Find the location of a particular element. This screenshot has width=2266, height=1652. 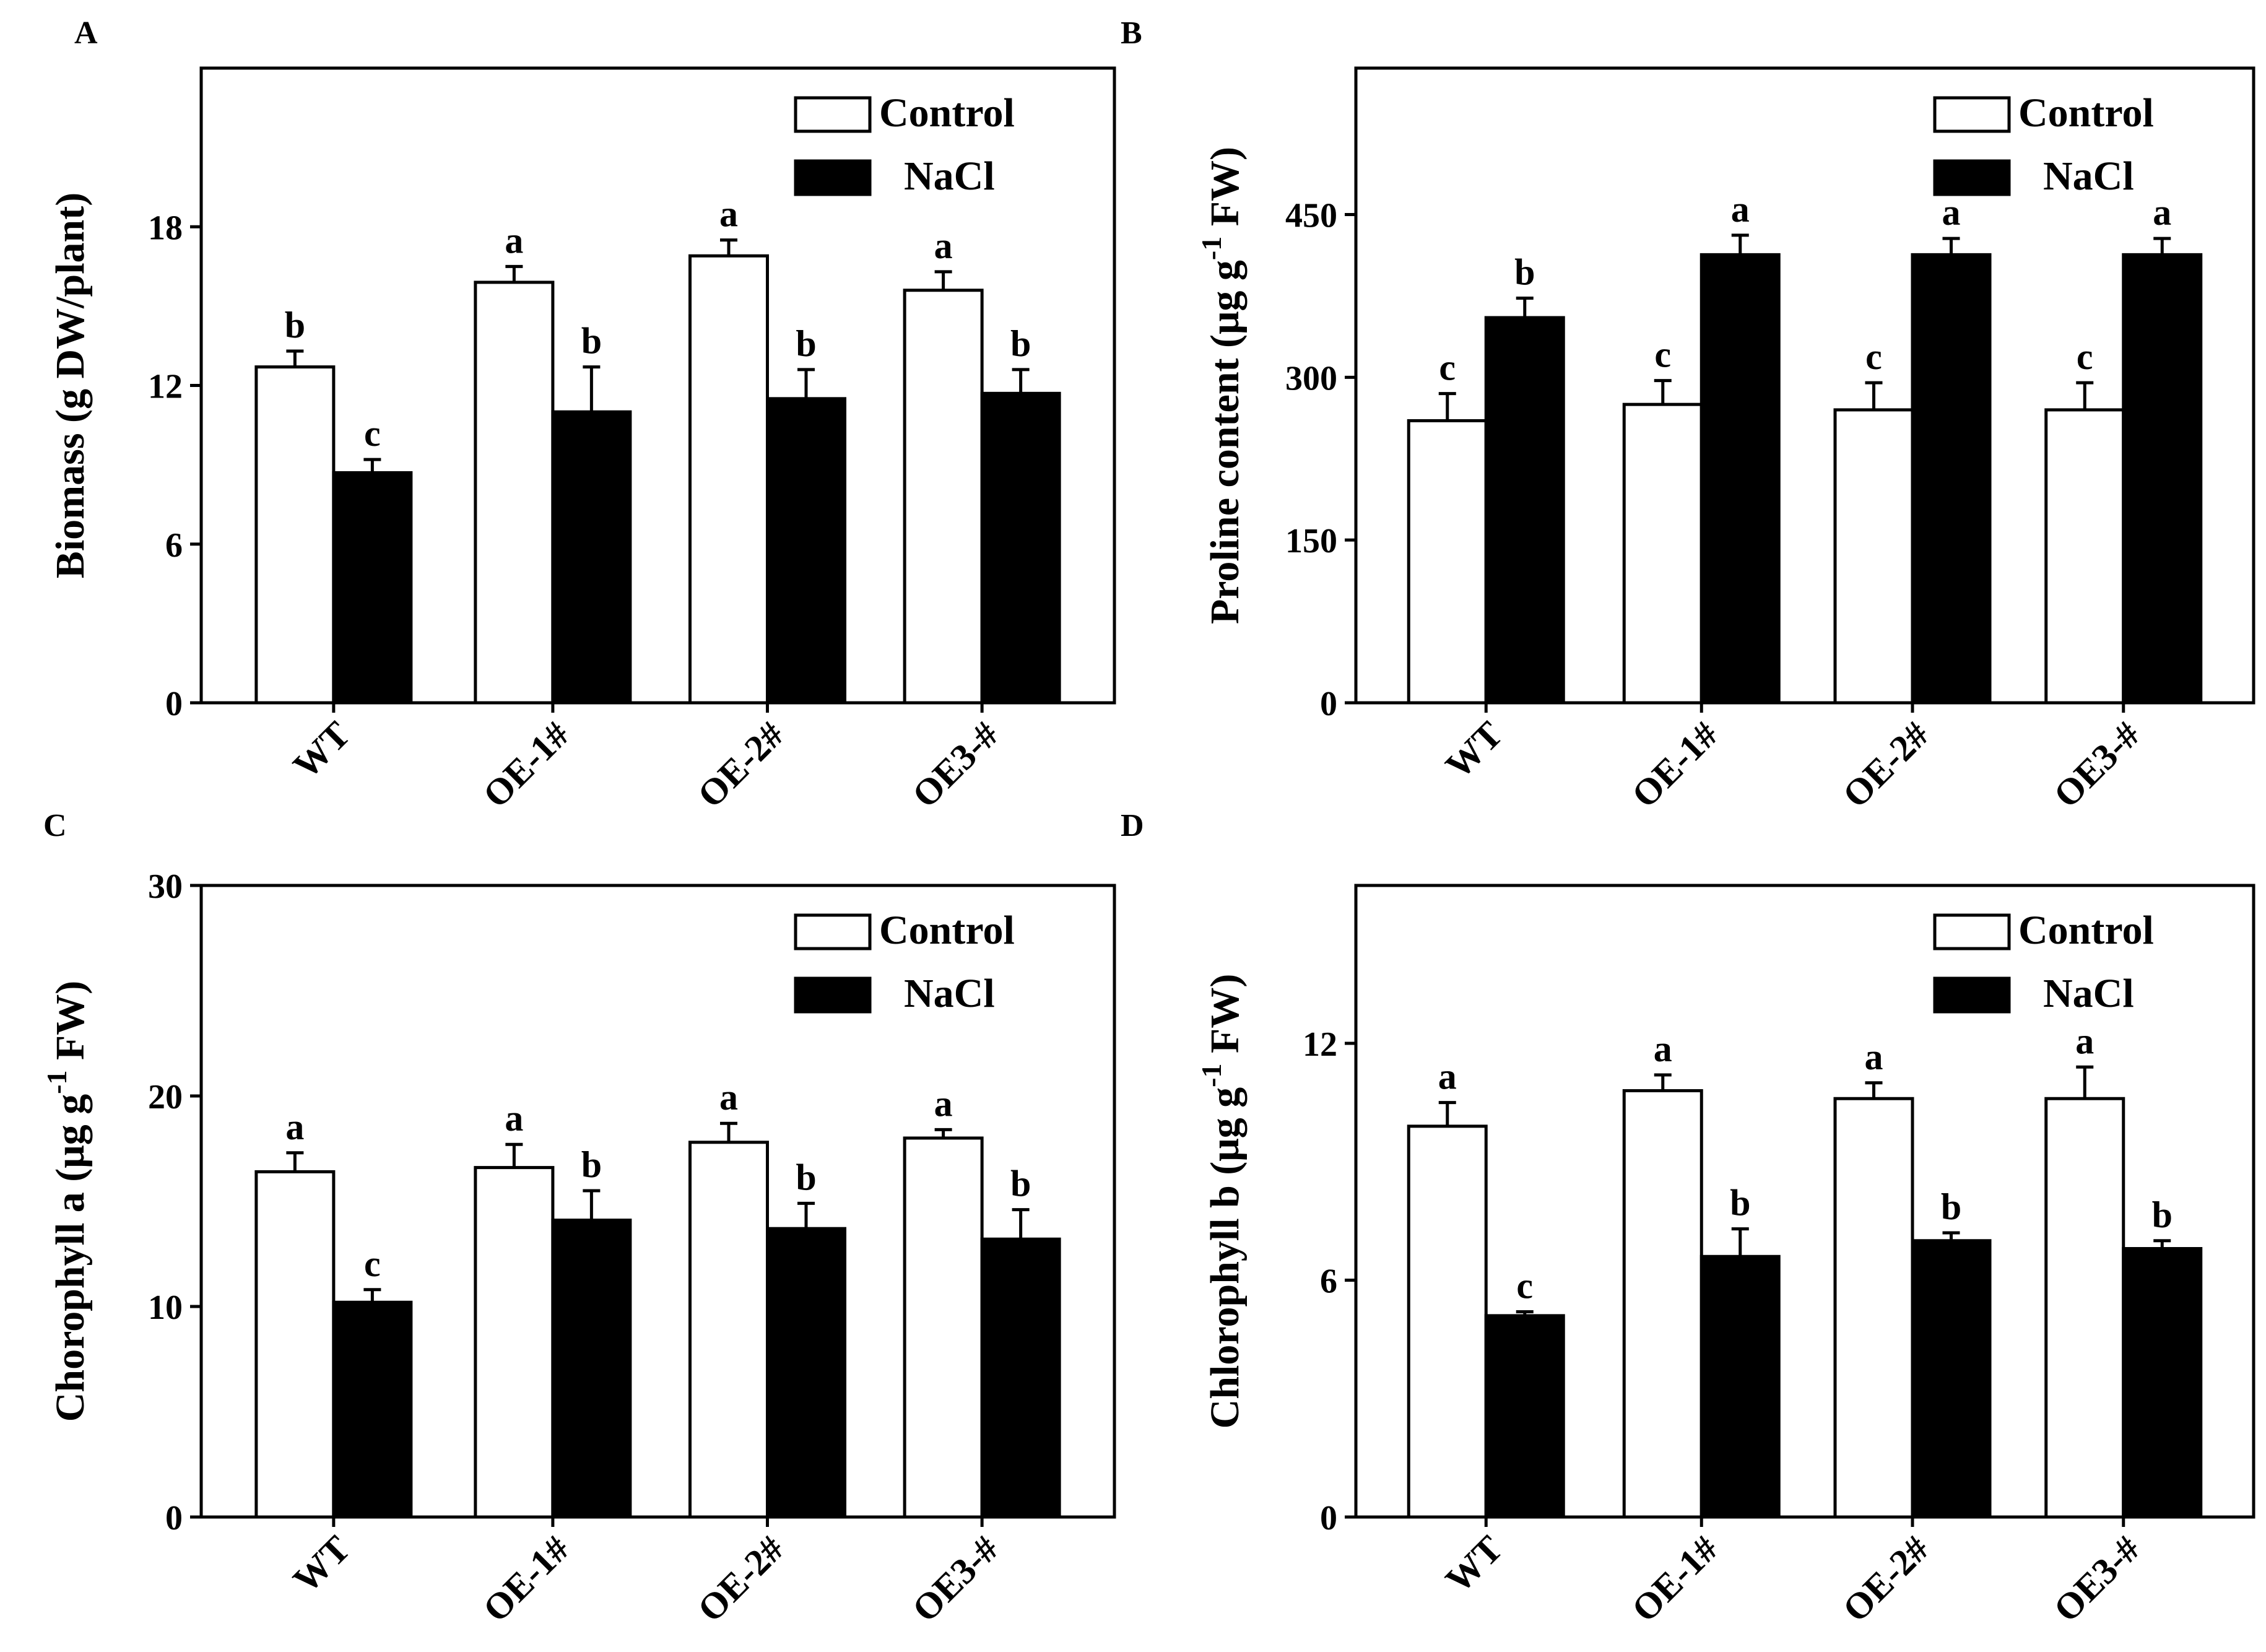

y-axis-title-main: Chlorophyll b (μg g is located at coordinates (1225, 1258).